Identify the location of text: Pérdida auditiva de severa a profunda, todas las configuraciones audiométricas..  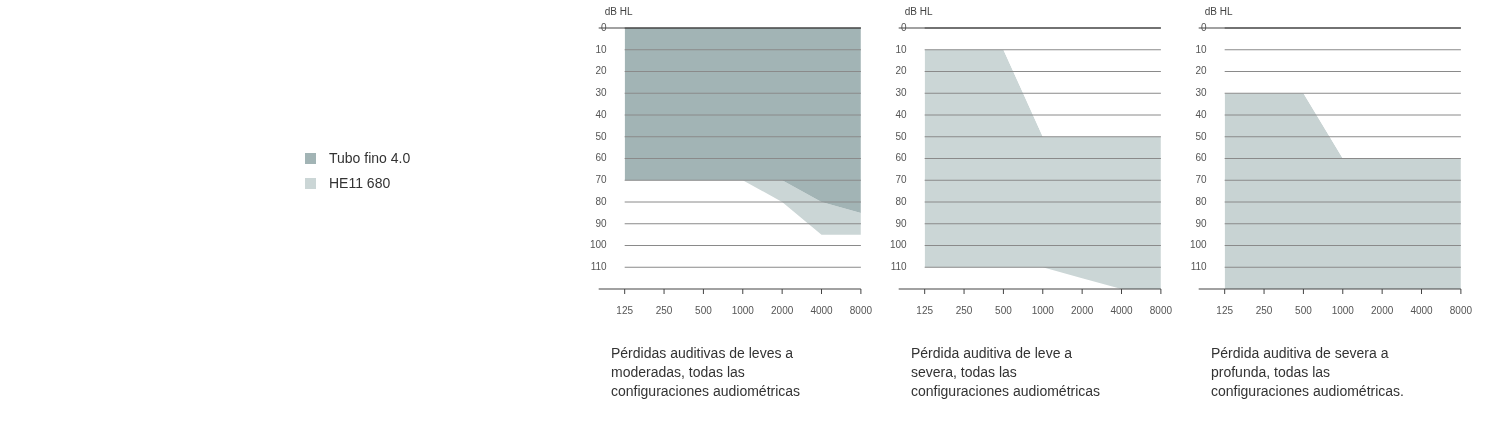
(1308, 372).